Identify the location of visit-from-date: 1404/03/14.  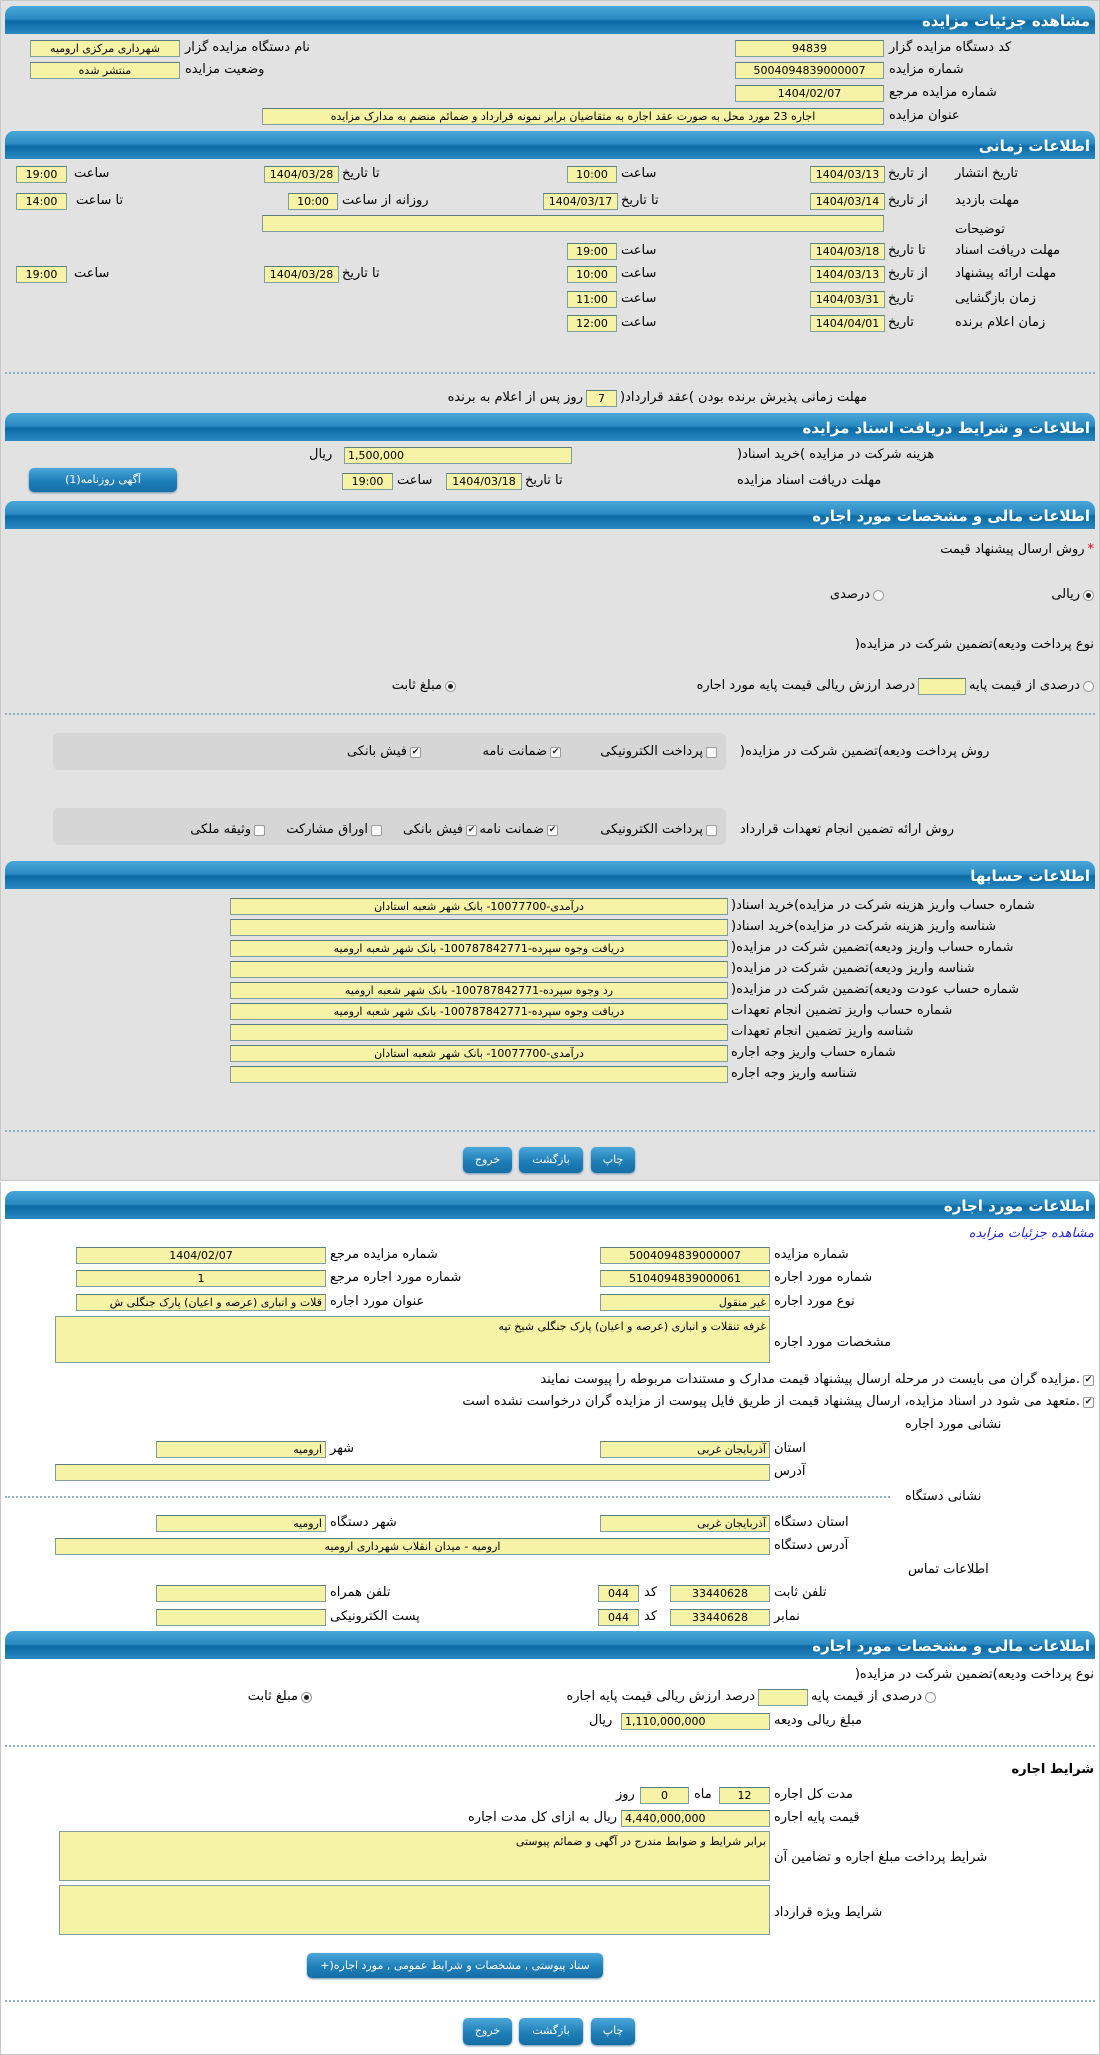
(847, 201).